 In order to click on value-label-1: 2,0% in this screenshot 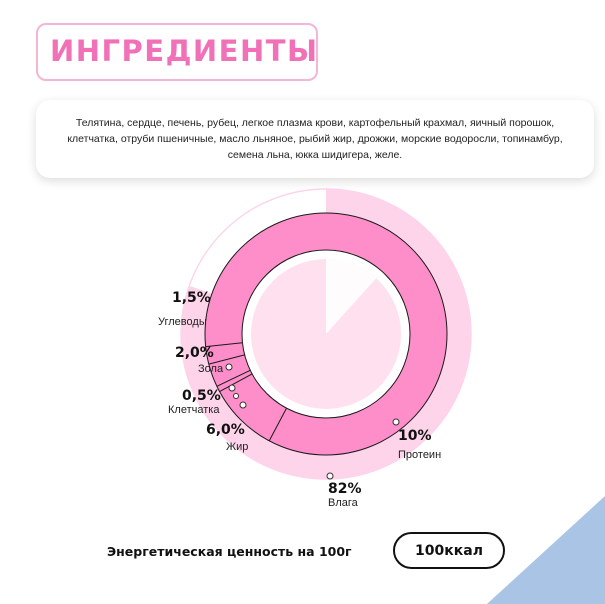, I will do `click(194, 353)`.